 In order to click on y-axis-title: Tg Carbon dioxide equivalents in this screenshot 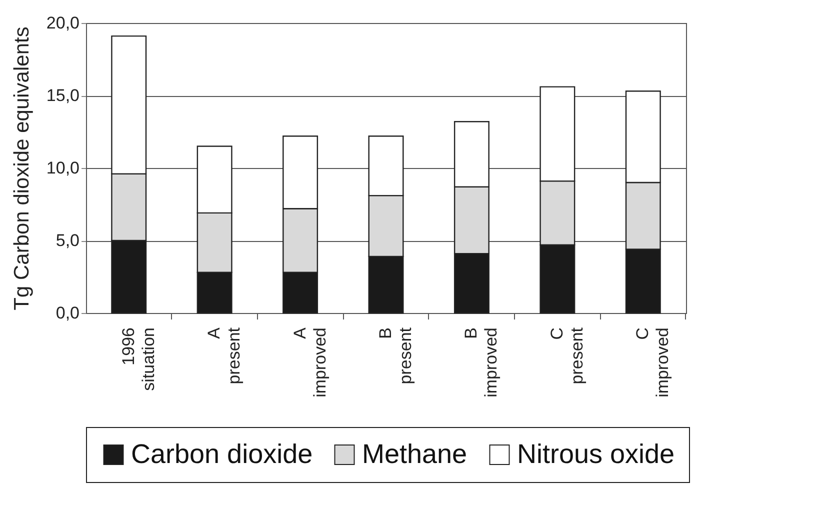, I will do `click(22, 168)`.